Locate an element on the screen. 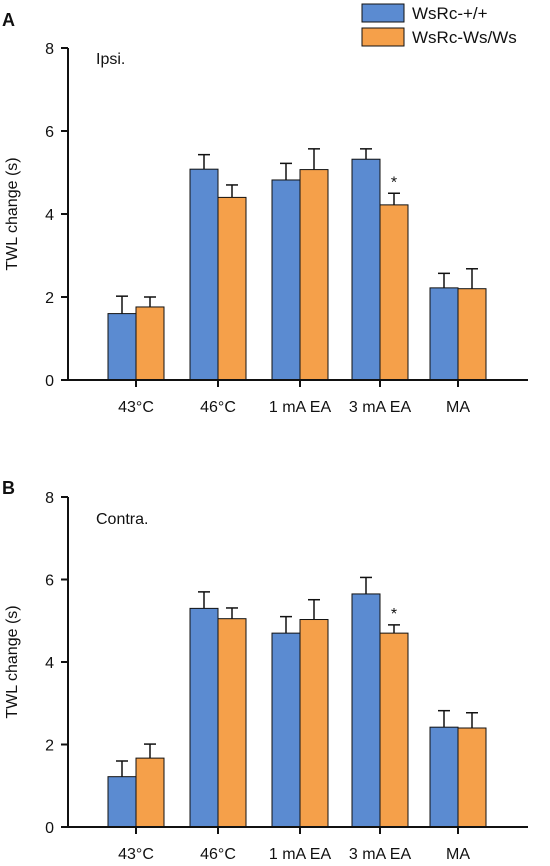  panel-annotation: Ipsi. is located at coordinates (110, 59).